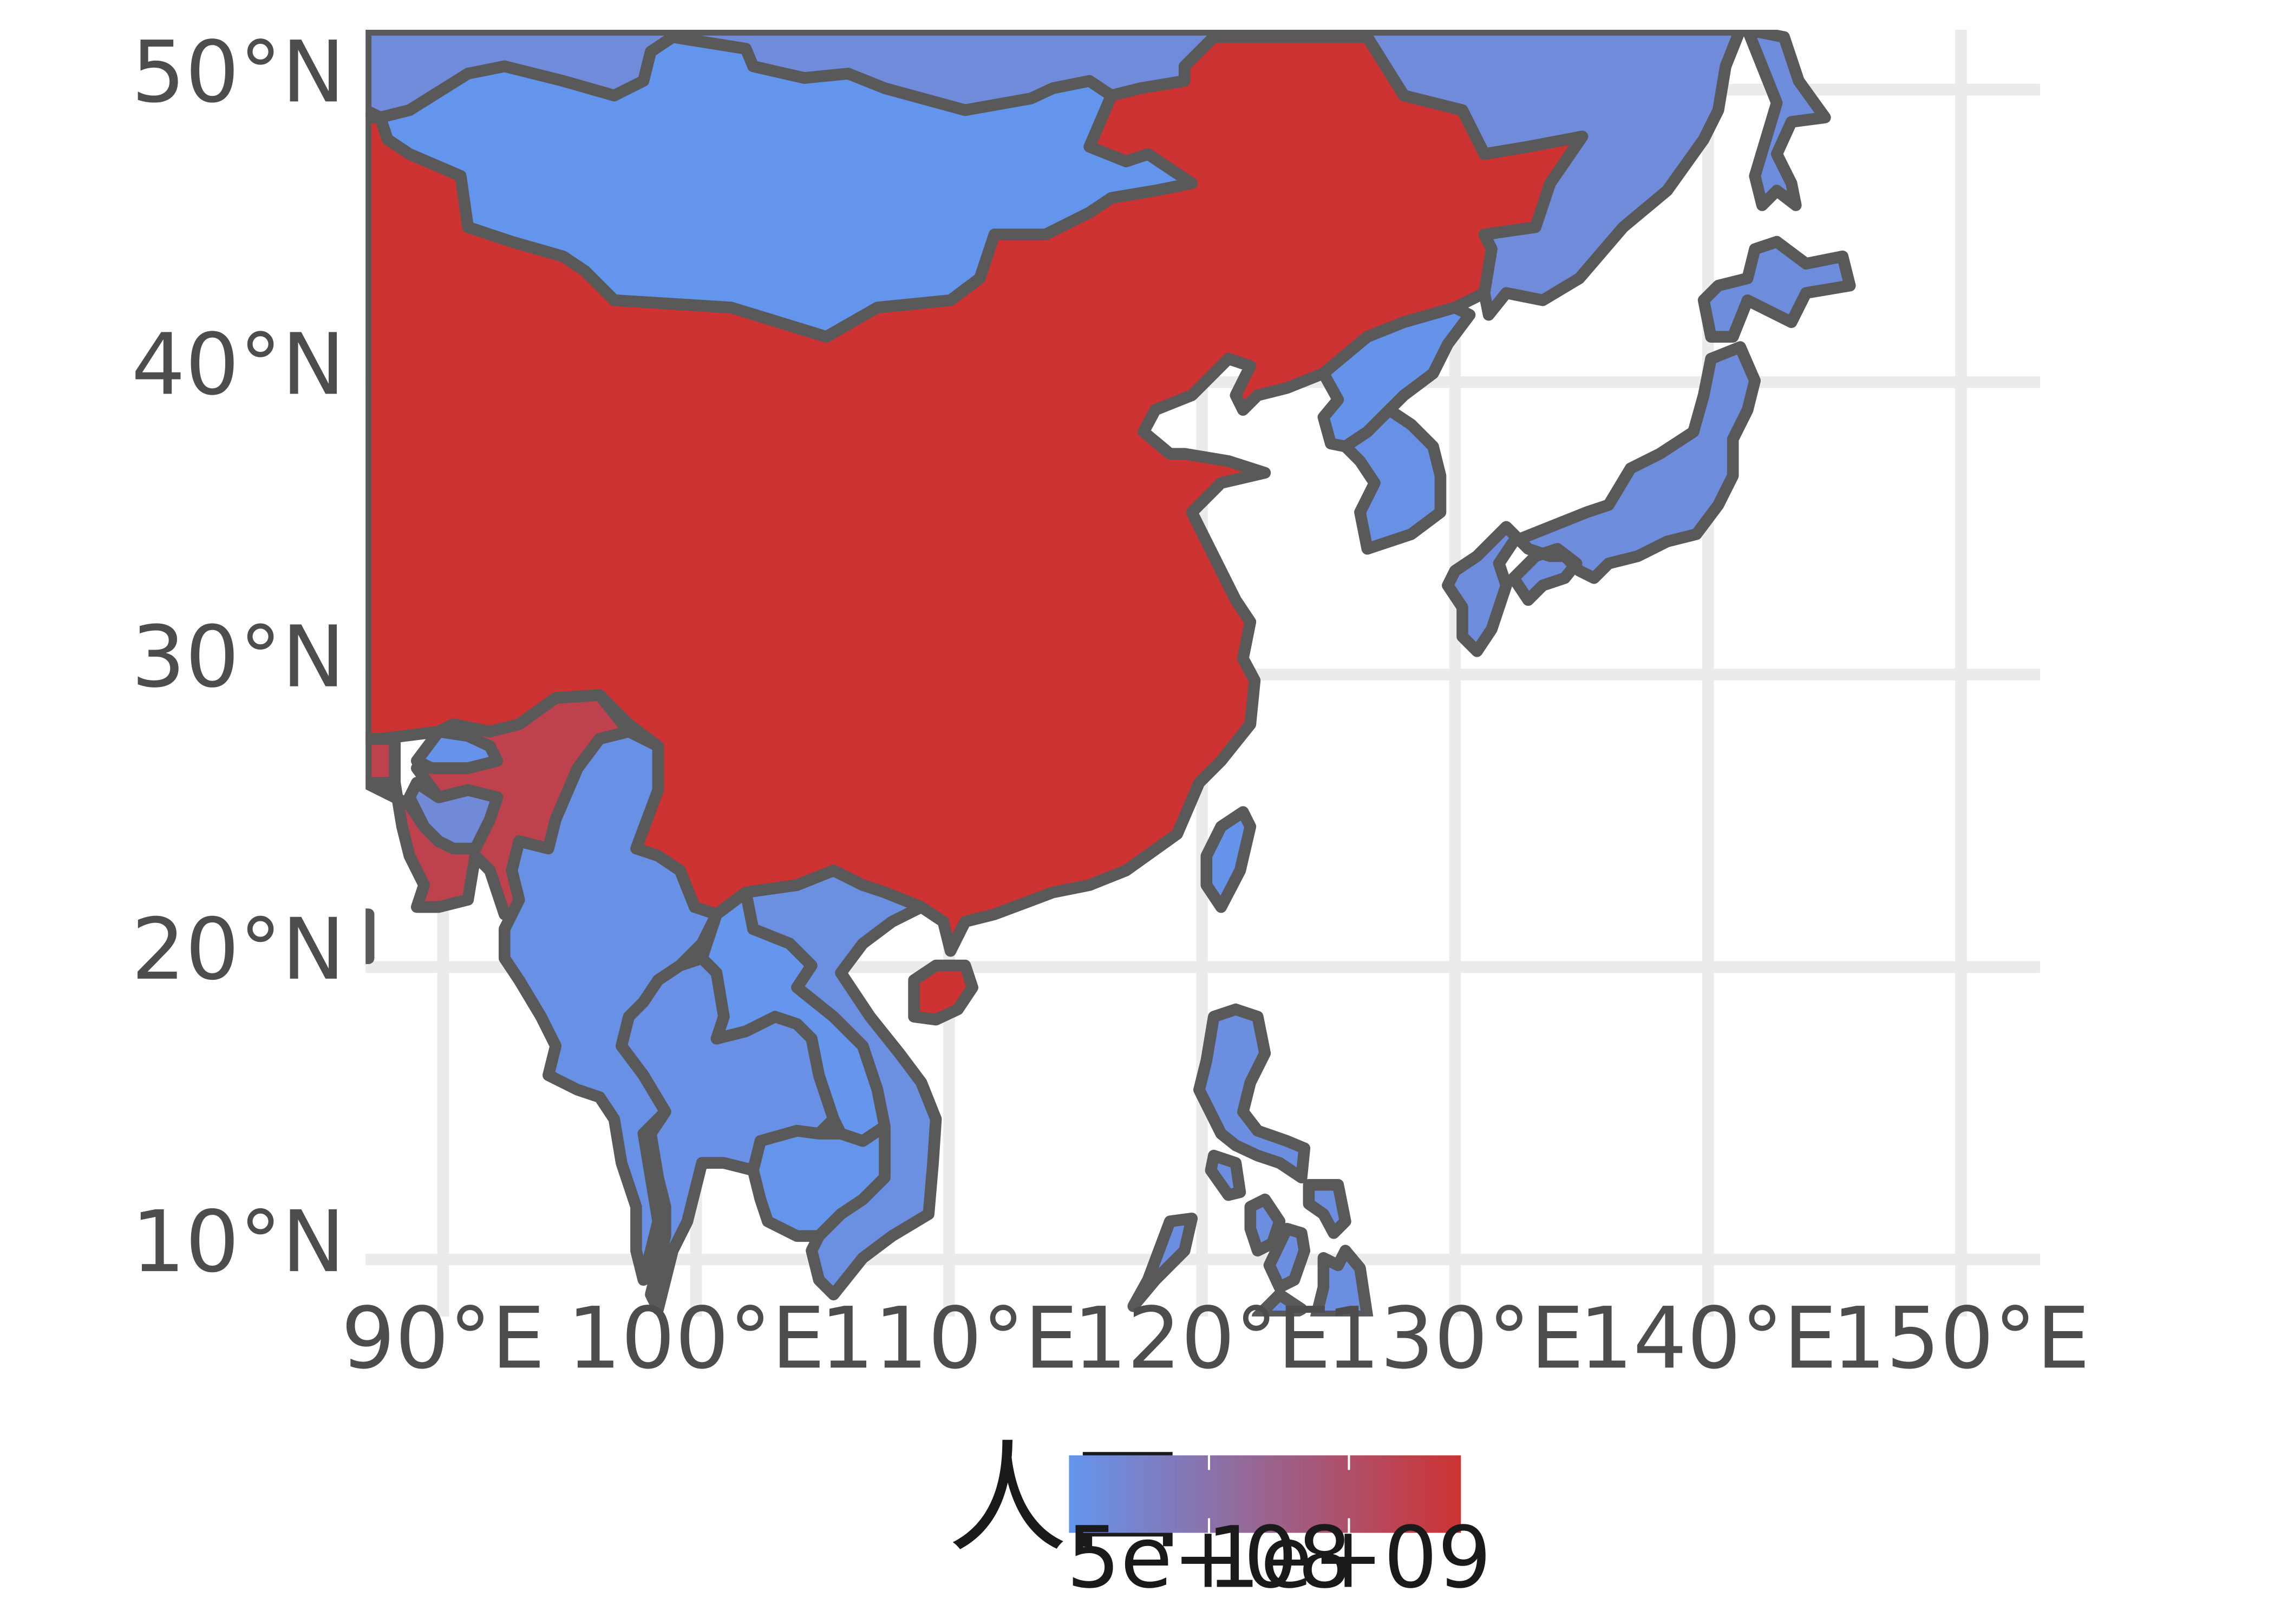  I want to click on region-north-korea, so click(1397, 377).